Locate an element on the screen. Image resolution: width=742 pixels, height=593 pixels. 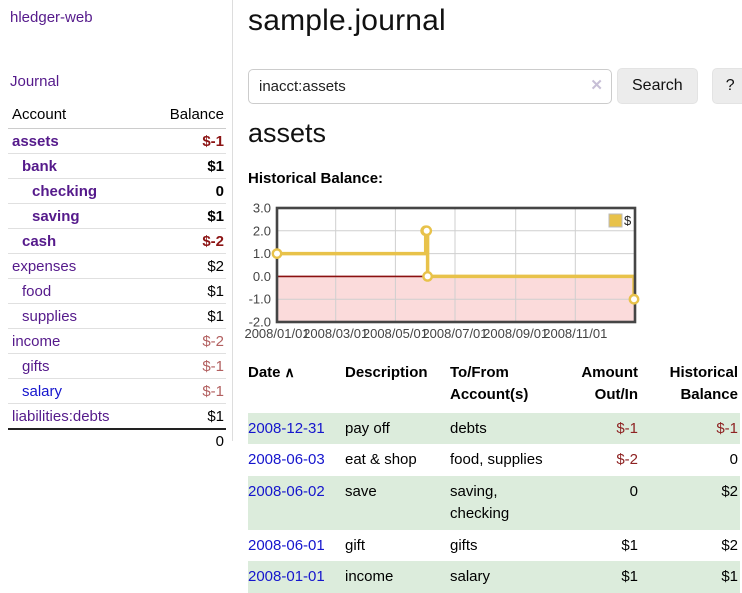
account-link: supplies is located at coordinates (50, 316).